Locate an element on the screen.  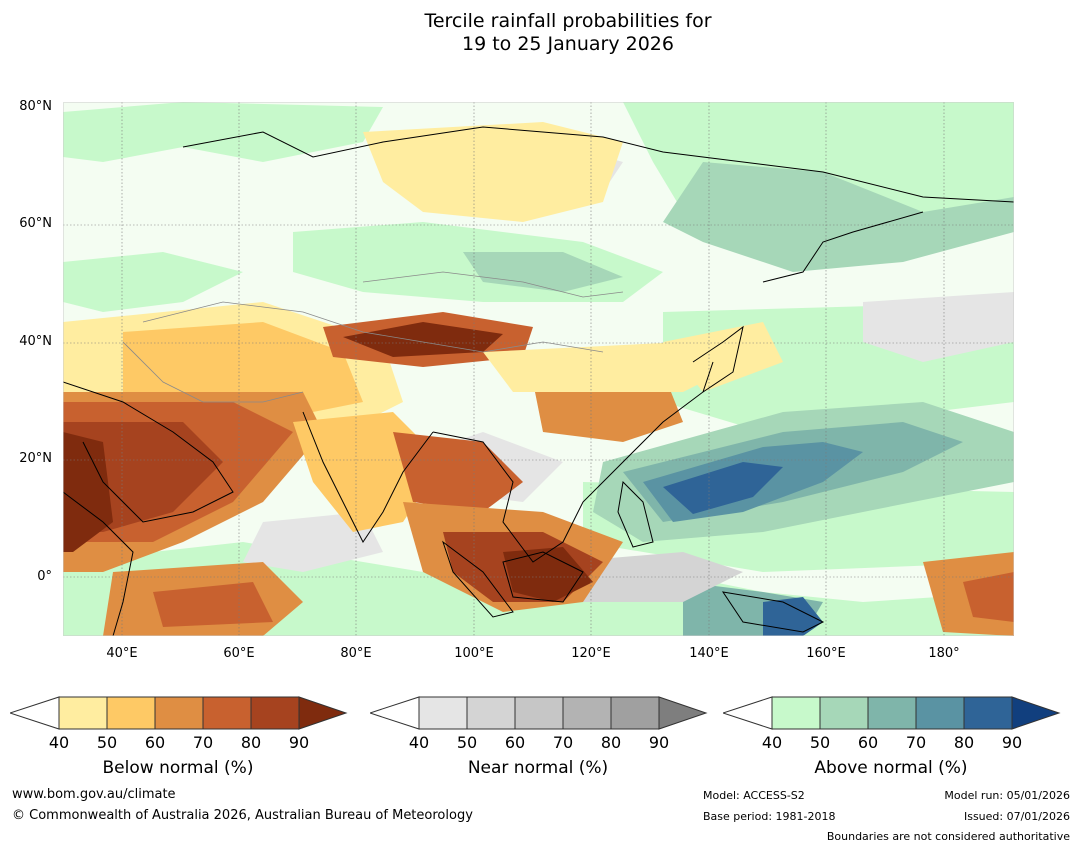
below-tick: 60 is located at coordinates (155, 742).